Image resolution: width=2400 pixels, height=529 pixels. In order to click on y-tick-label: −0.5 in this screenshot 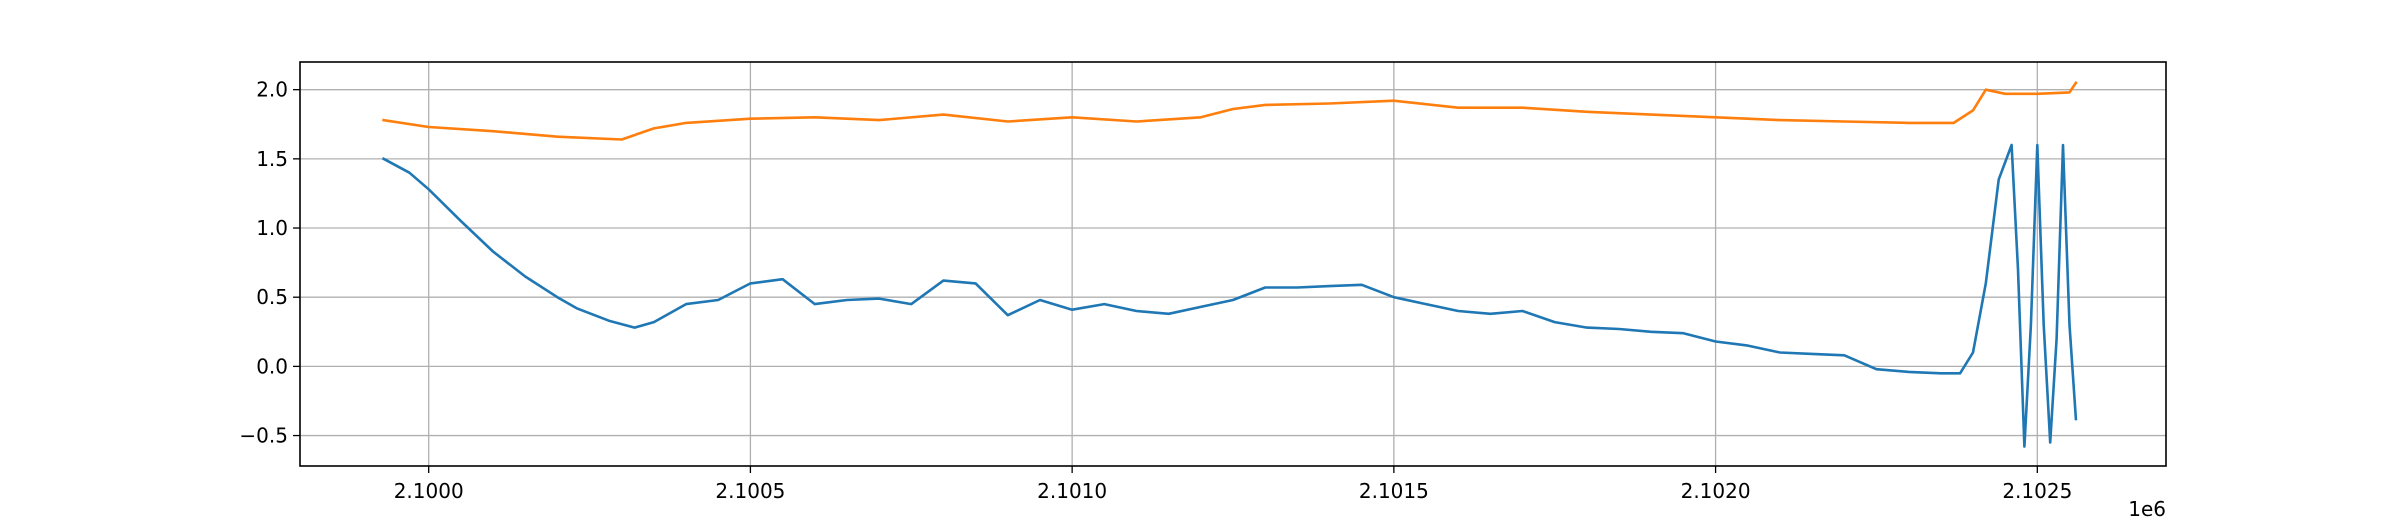, I will do `click(263, 436)`.